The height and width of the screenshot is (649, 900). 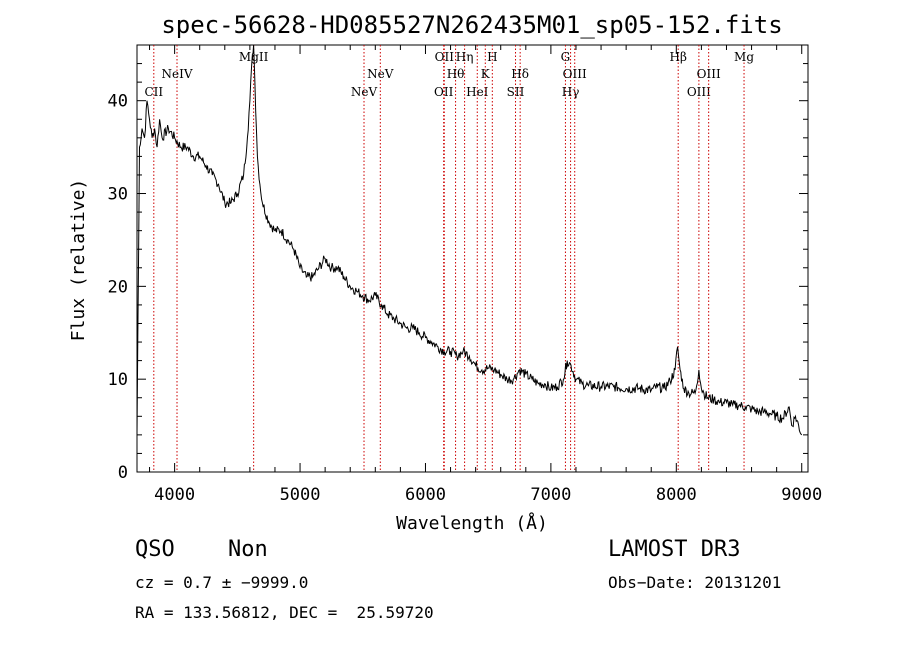 I want to click on x-tick-label: 6000, so click(x=425, y=495).